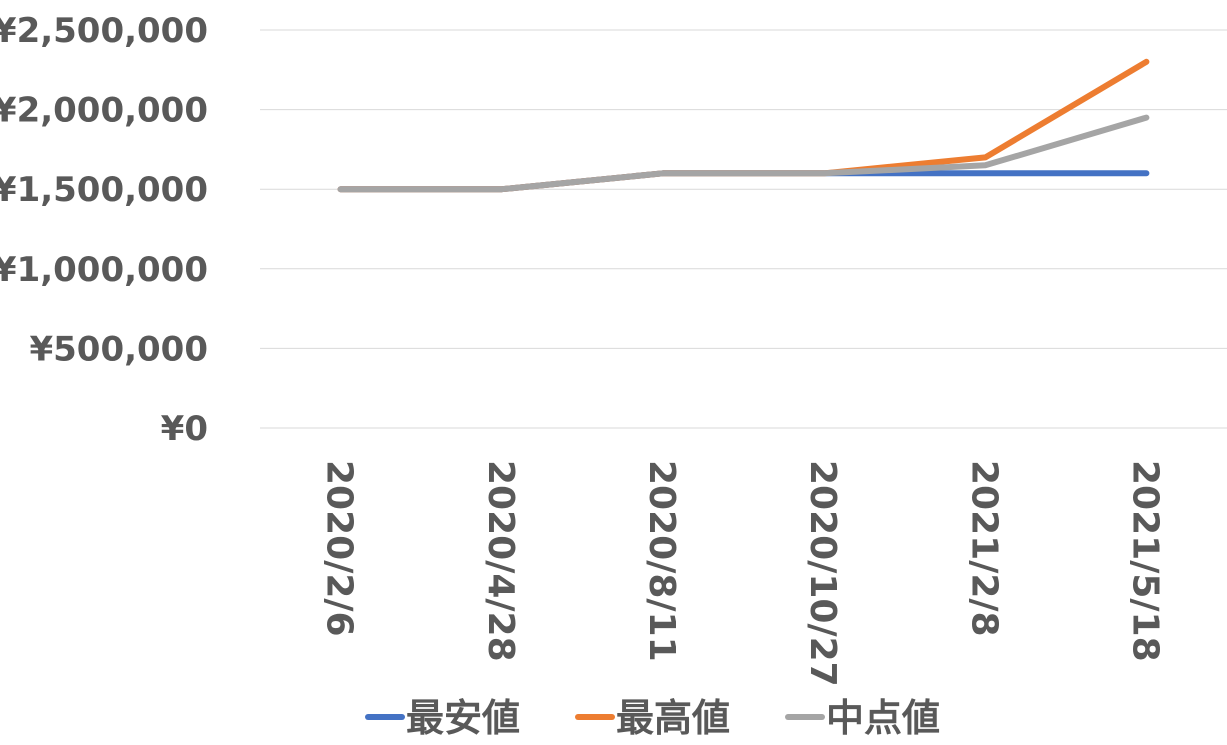  I want to click on y-tick-label: ¥2,500,000, so click(104, 31).